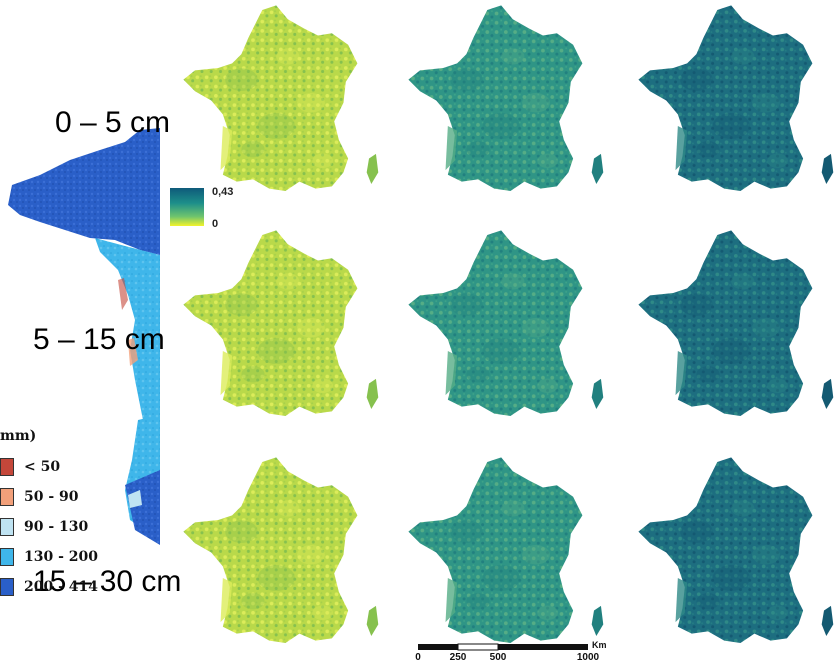 The width and height of the screenshot is (837, 671). Describe the element at coordinates (736, 98) in the screenshot. I see `france-map-r1-c3` at that location.